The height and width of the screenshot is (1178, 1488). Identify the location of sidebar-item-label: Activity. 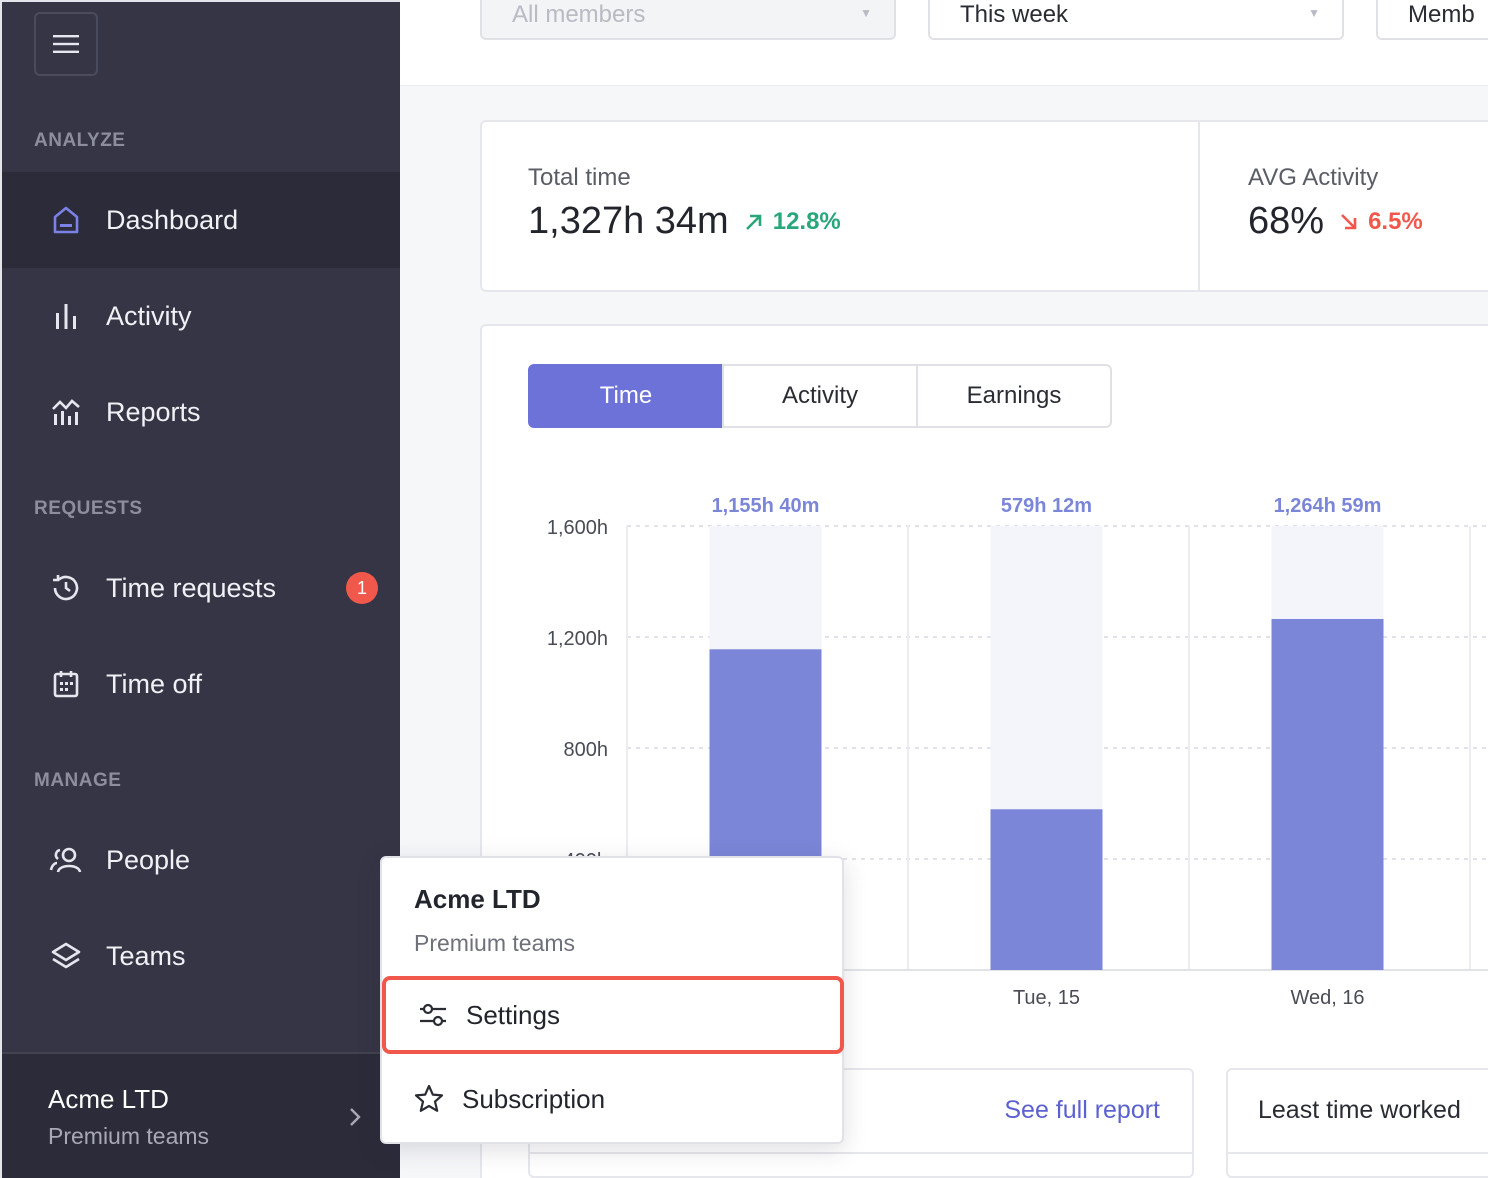
(149, 315).